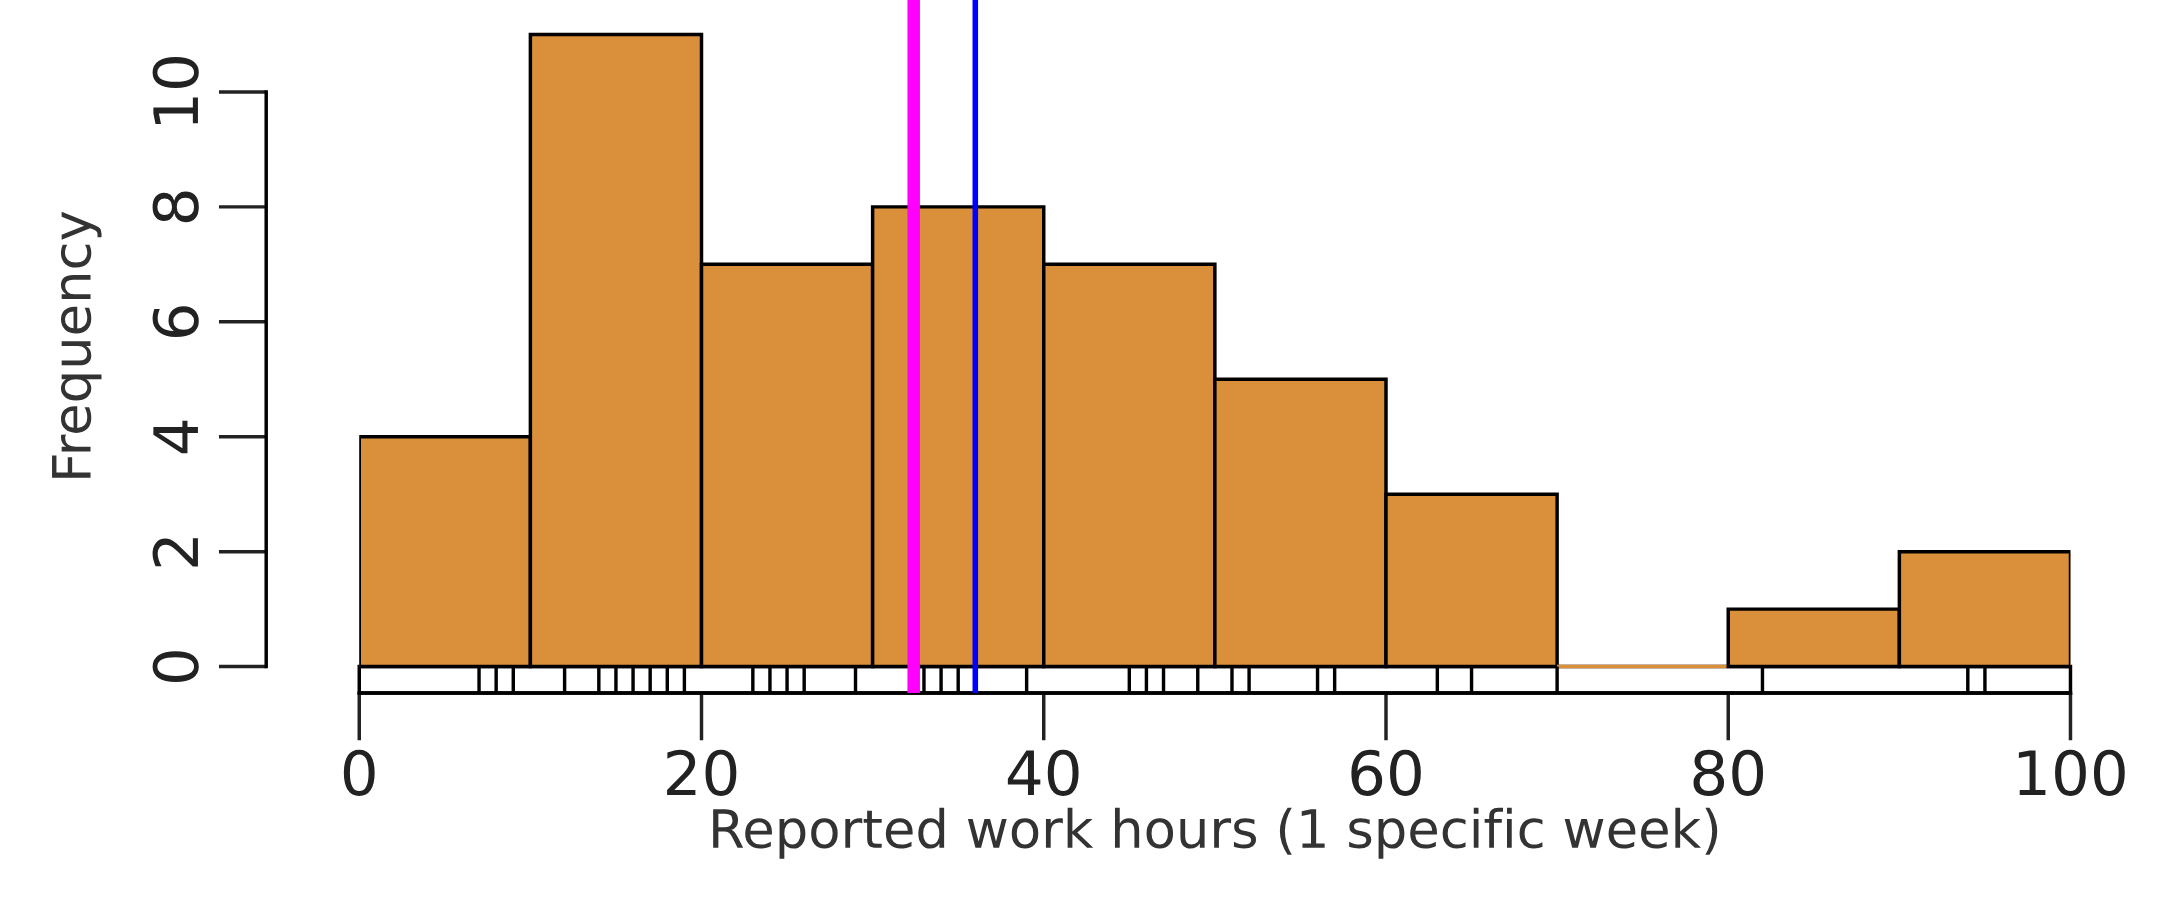 Image resolution: width=2159 pixels, height=897 pixels. Describe the element at coordinates (1215, 833) in the screenshot. I see `x-axis-title: Reported work hours (1 specific week)` at that location.